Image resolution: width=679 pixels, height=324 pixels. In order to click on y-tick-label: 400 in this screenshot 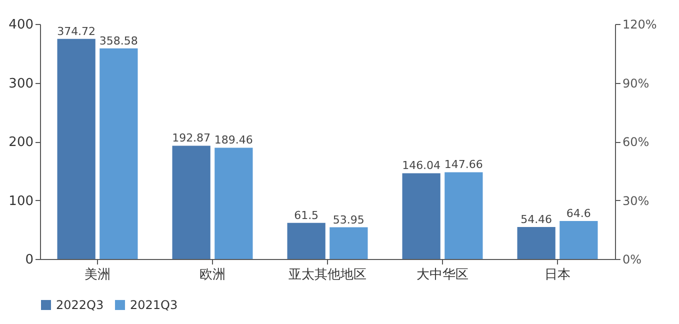, I will do `click(21, 25)`.